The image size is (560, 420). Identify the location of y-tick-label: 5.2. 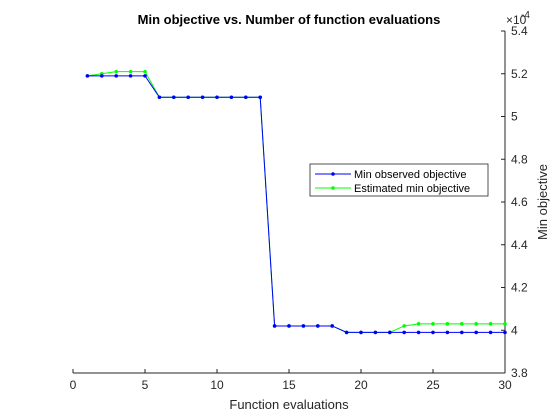
(519, 74).